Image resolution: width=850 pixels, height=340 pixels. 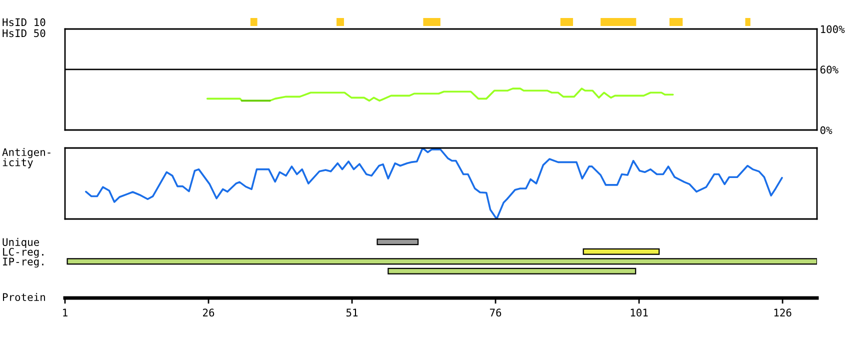 I want to click on y-tick-label: IP-reg., so click(x=23, y=263).